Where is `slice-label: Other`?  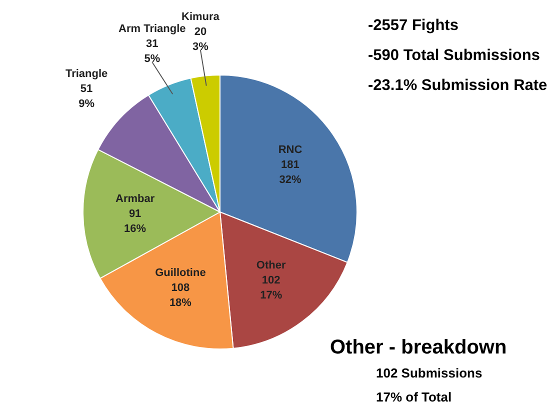
slice-label: Other is located at coordinates (271, 266).